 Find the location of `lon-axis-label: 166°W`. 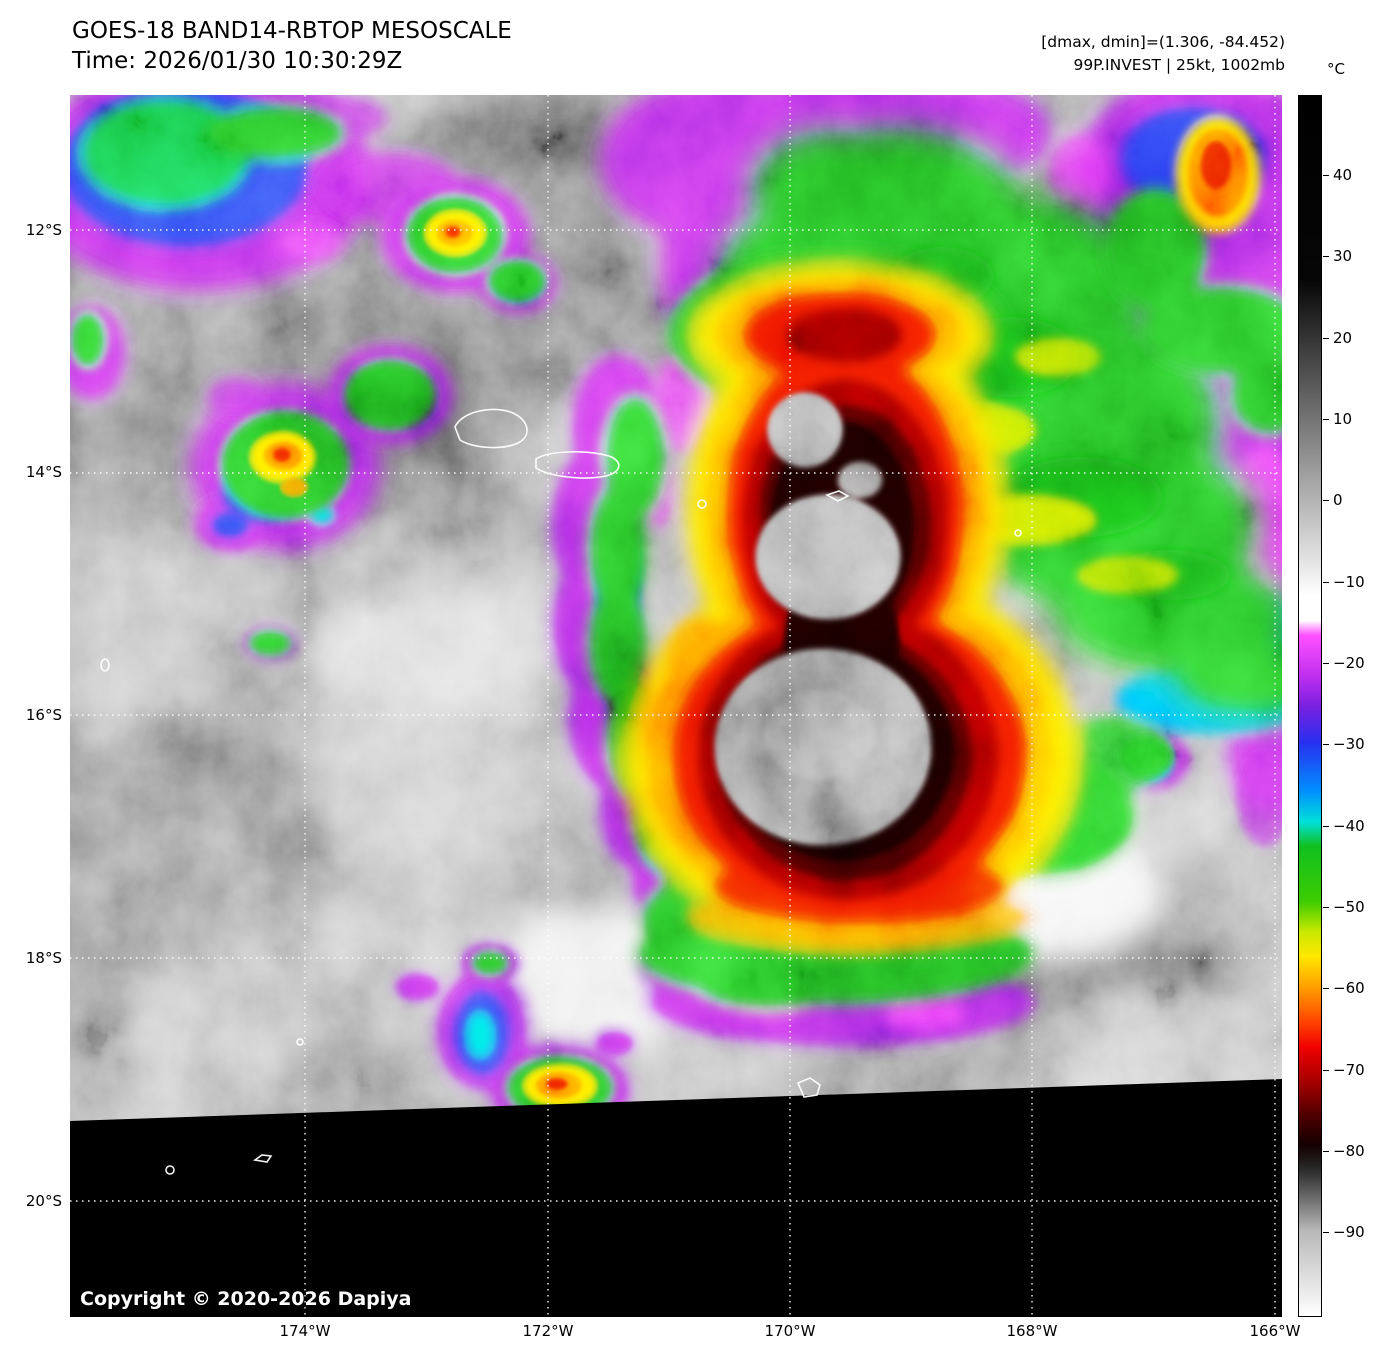

lon-axis-label: 166°W is located at coordinates (1275, 1331).